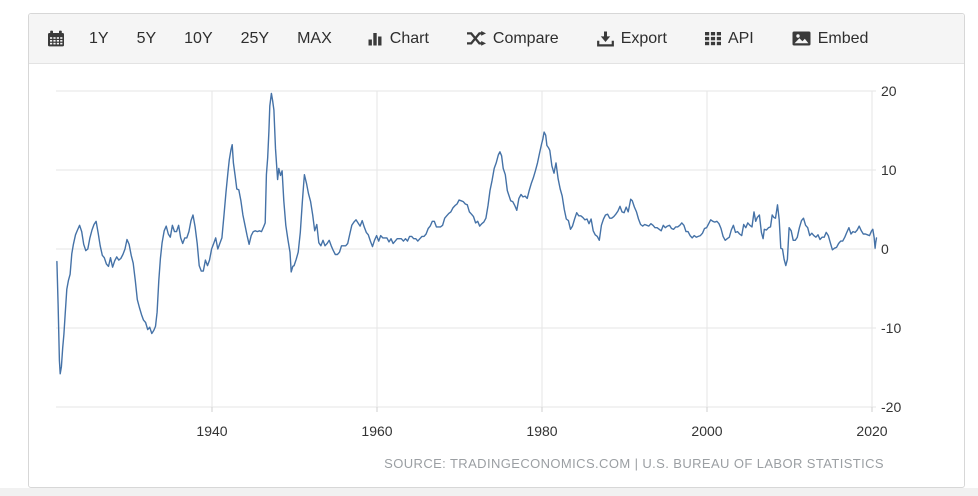  What do you see at coordinates (843, 38) in the screenshot?
I see `embed-label: Embed` at bounding box center [843, 38].